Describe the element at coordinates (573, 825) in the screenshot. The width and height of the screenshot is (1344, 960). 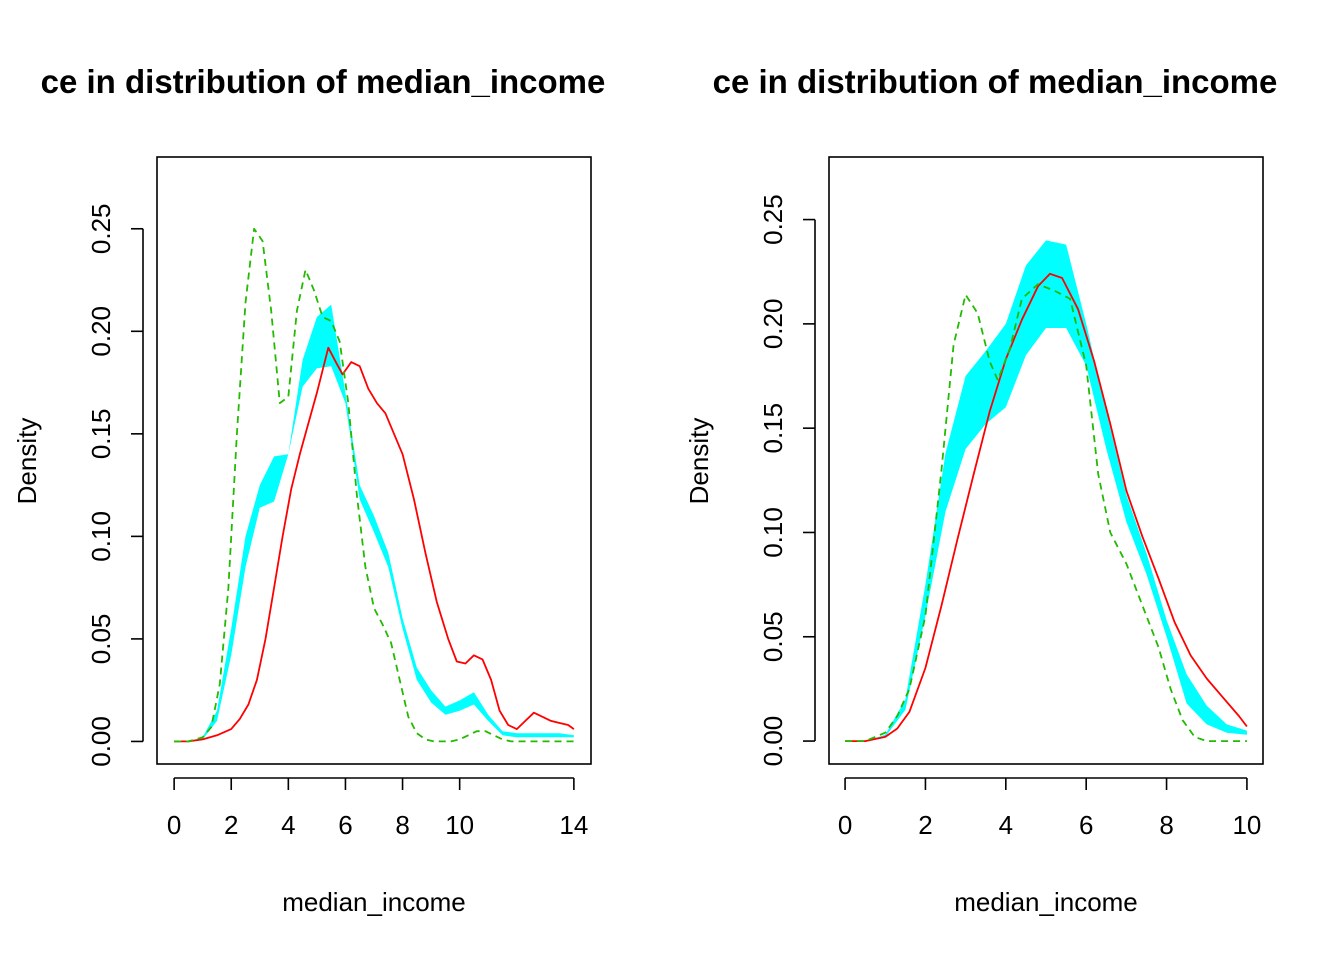
I see `x-tick-label: 14` at that location.